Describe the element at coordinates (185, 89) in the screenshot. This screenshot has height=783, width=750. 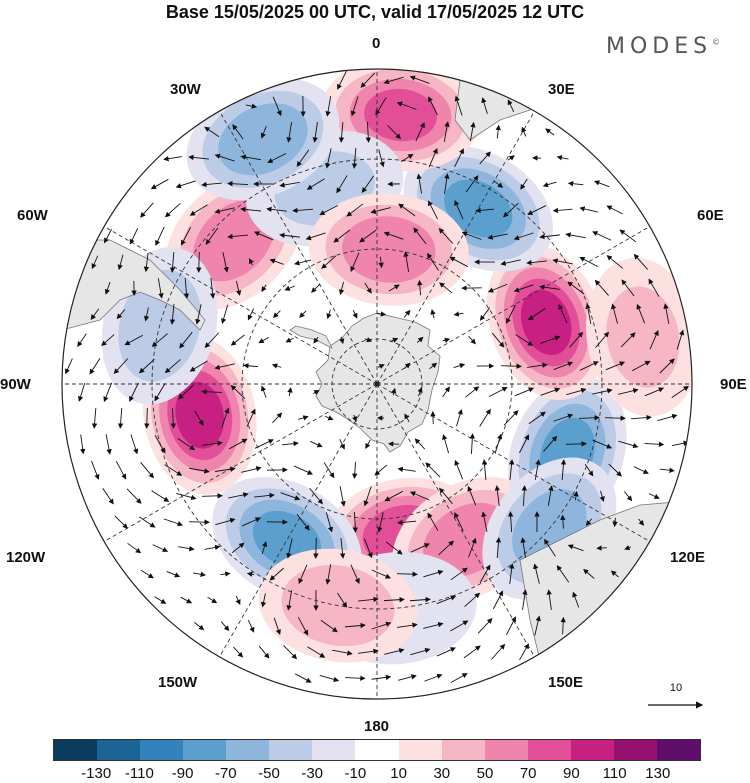
I see `lon-label-30w: 30W` at that location.